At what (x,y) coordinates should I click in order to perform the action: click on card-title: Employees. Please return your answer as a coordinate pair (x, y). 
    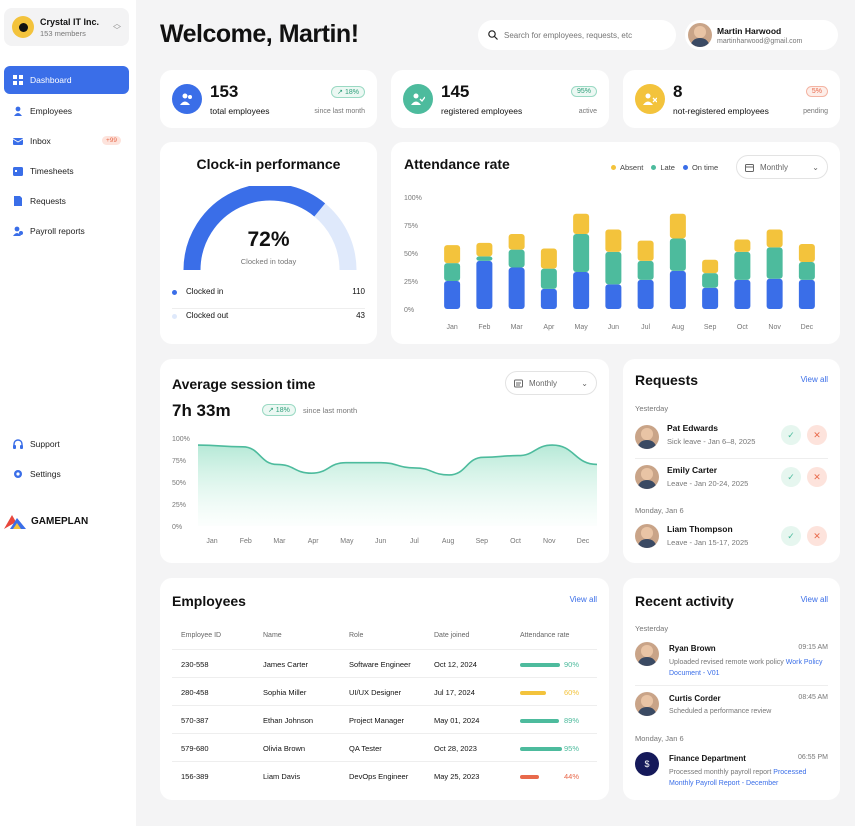
    Looking at the image, I should click on (209, 601).